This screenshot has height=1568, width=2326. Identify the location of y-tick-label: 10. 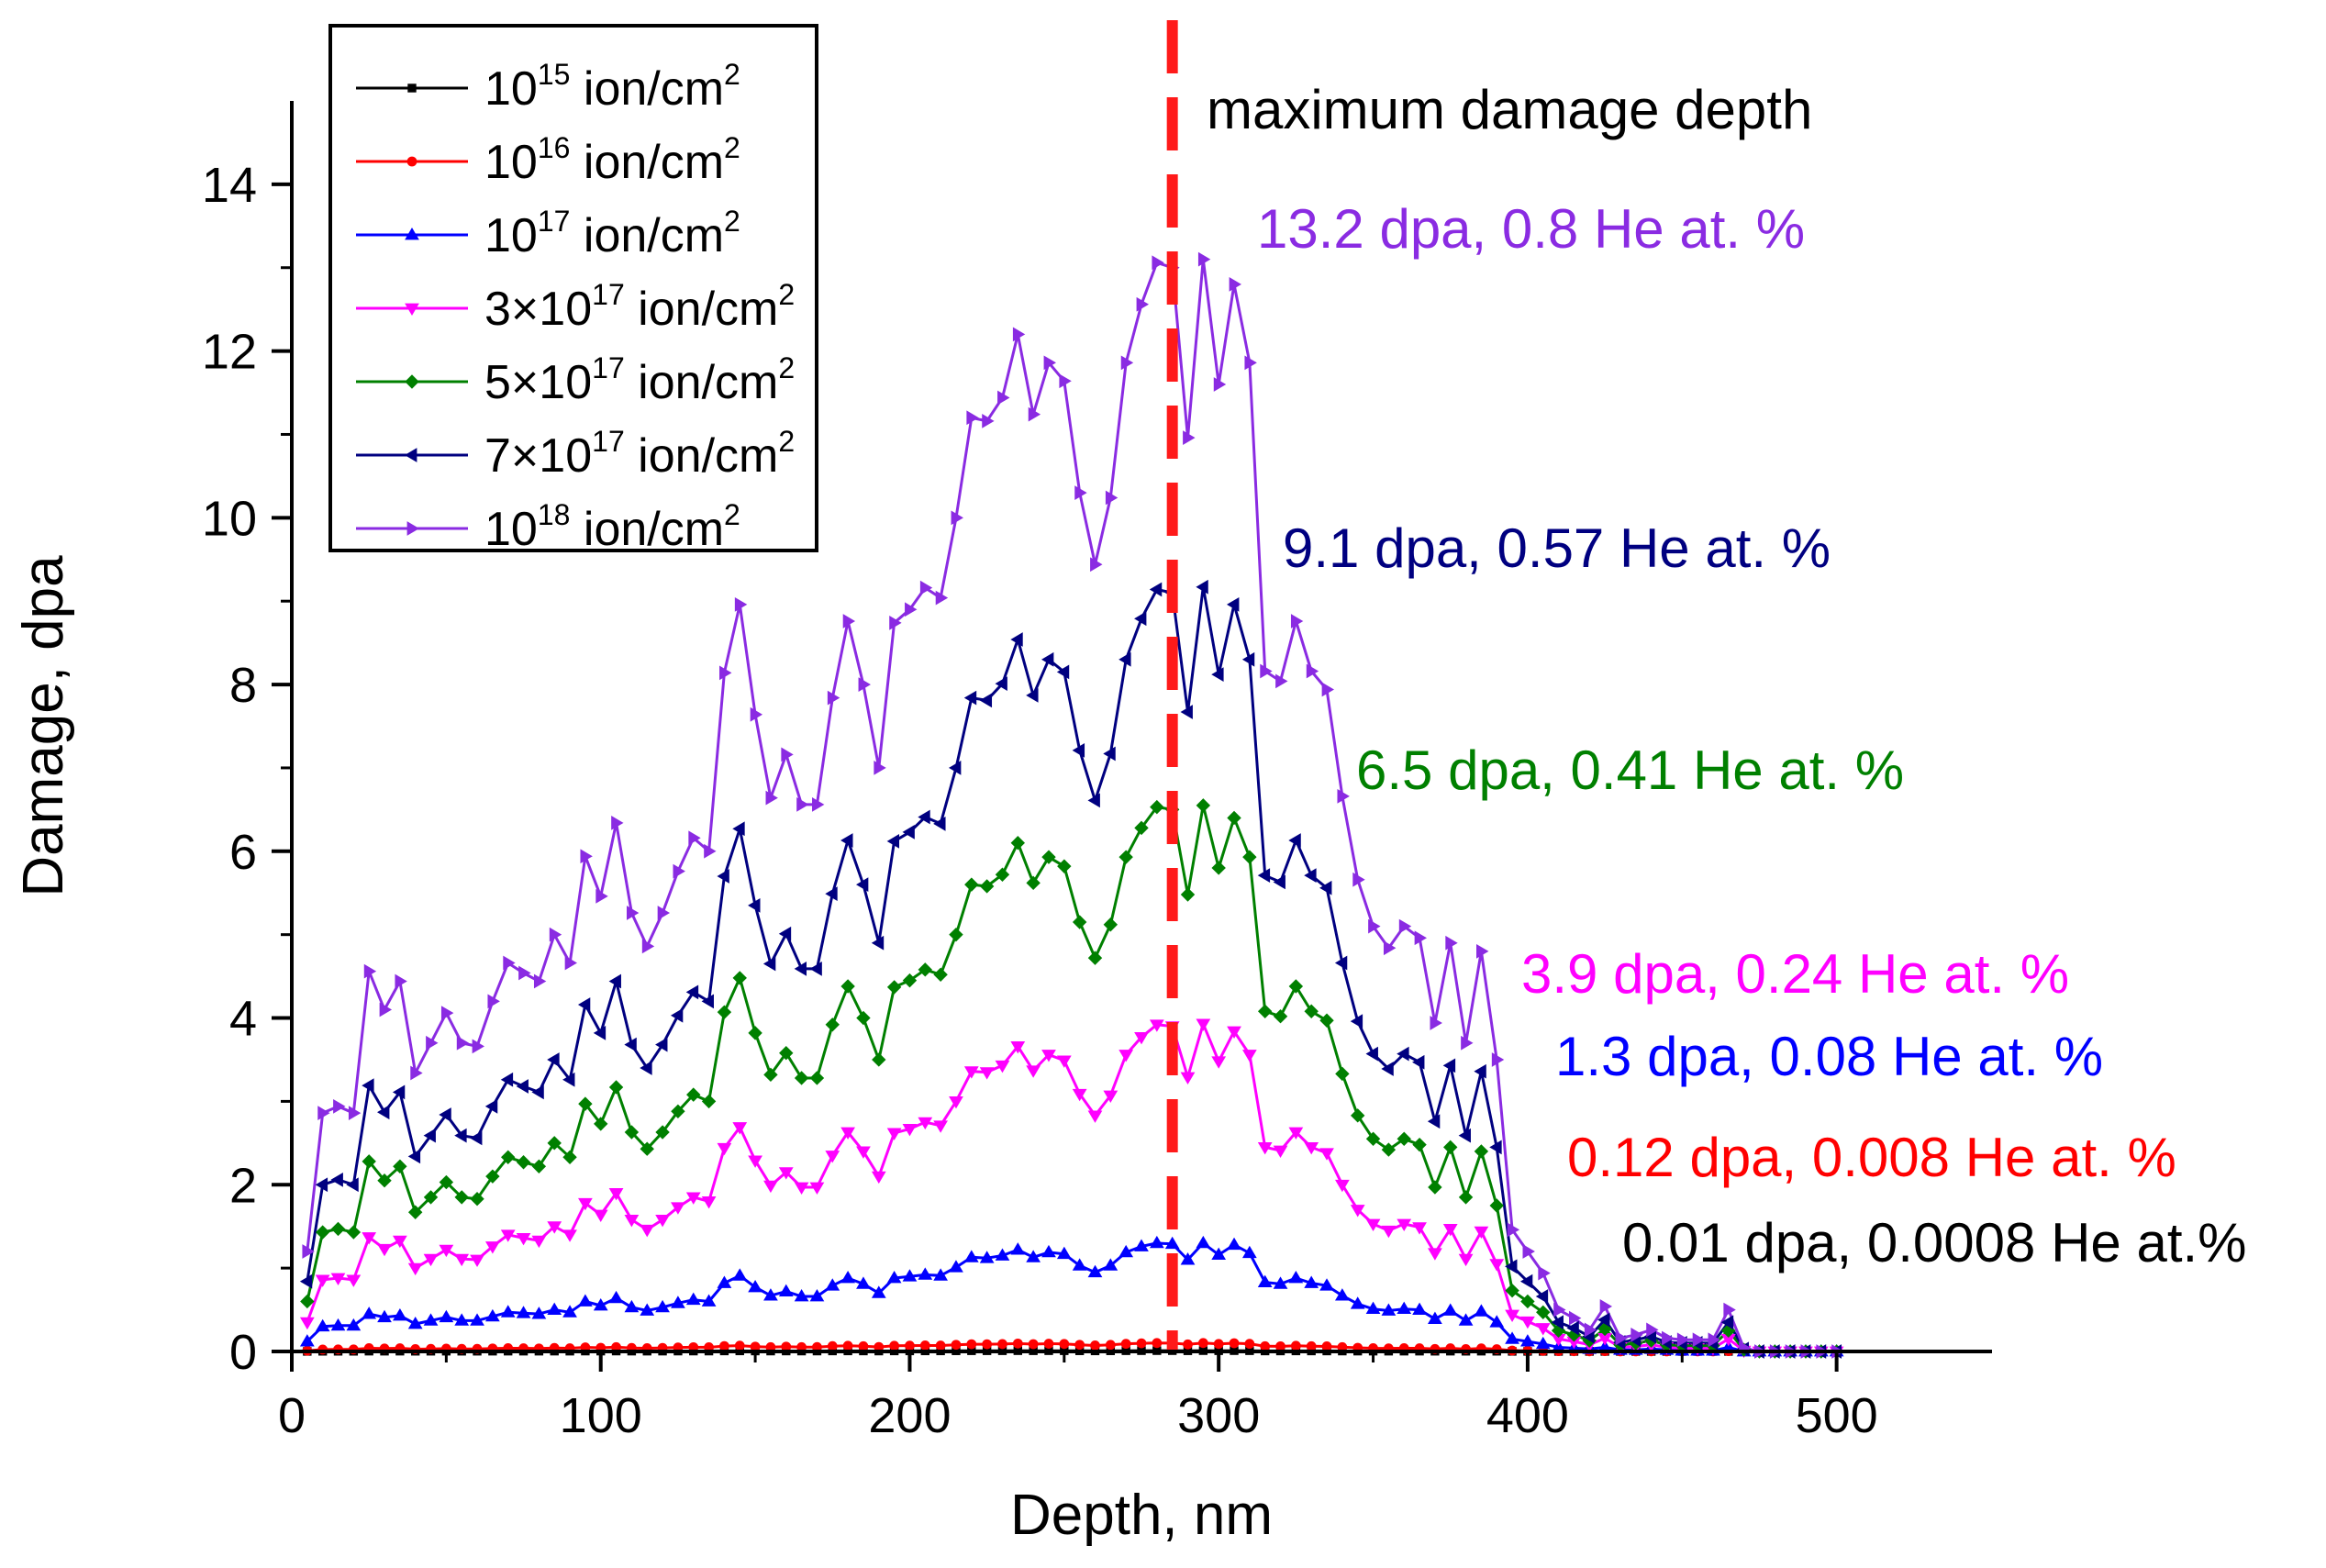
(230, 518).